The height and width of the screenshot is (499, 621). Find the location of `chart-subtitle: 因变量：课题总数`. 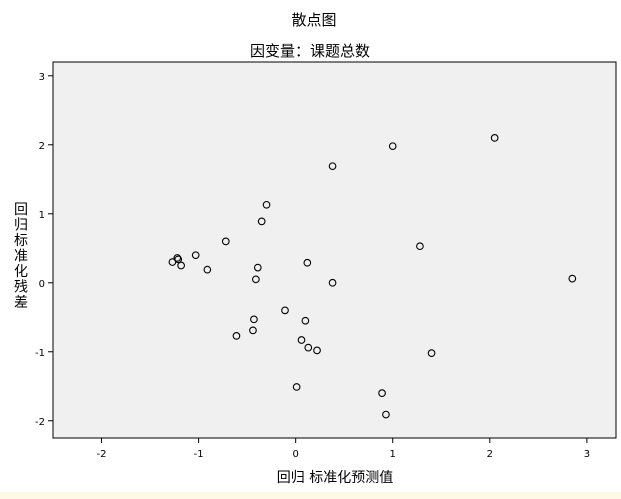

chart-subtitle: 因变量：课题总数 is located at coordinates (310, 51).